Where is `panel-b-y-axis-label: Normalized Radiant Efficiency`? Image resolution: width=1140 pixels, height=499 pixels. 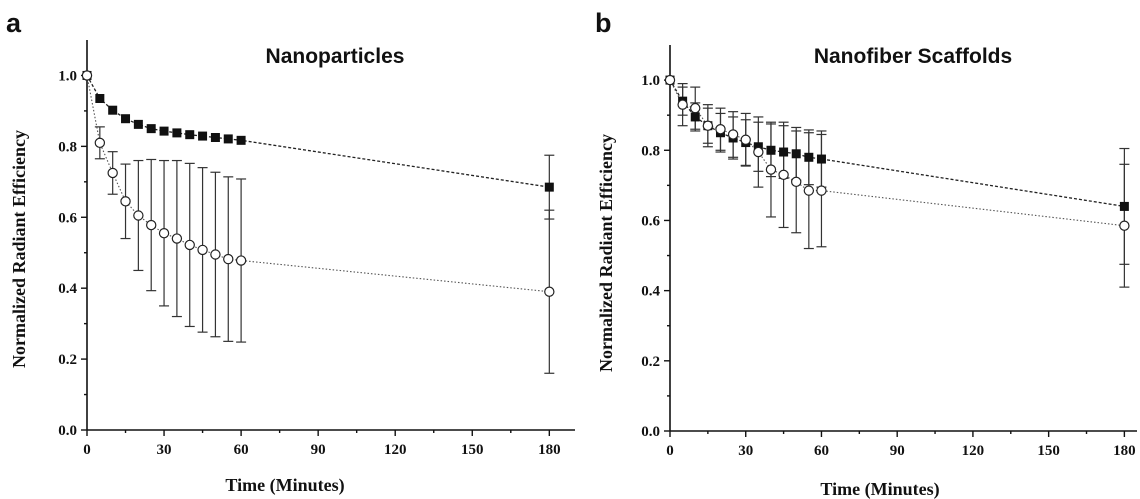 panel-b-y-axis-label: Normalized Radiant Efficiency is located at coordinates (606, 253).